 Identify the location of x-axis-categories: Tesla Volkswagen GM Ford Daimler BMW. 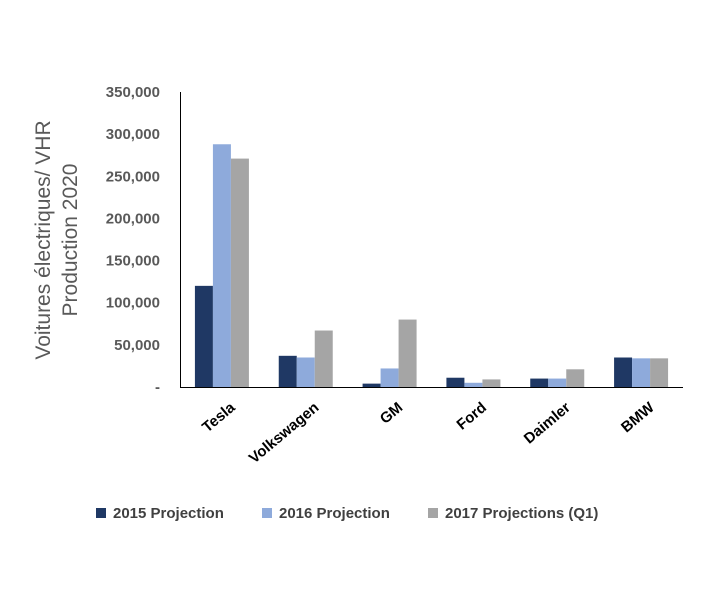
(428, 433).